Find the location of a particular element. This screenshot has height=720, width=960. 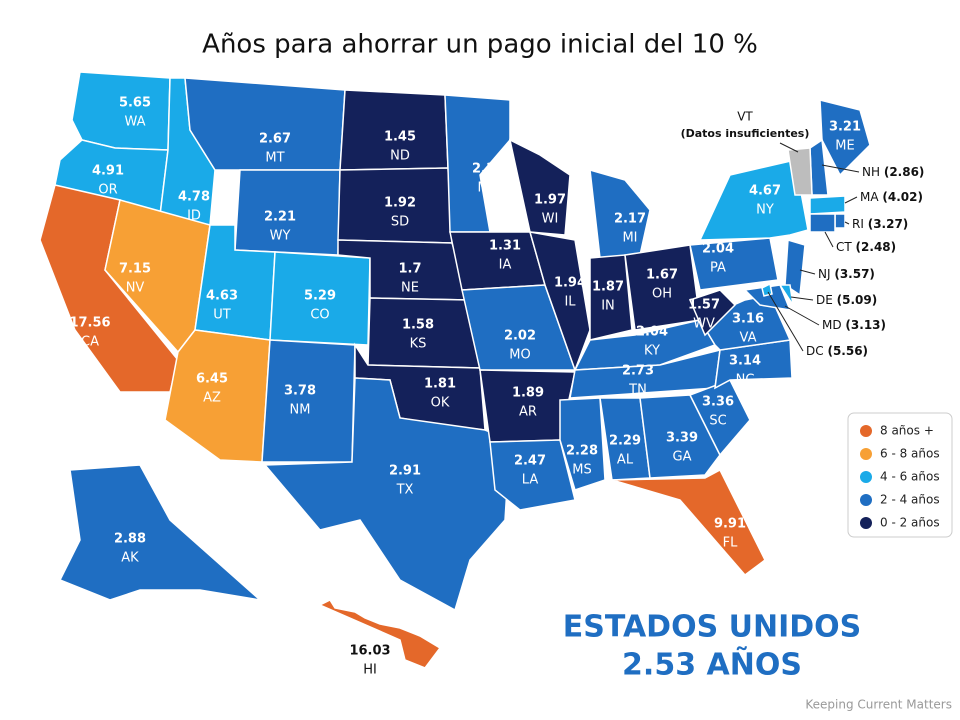

state-abbr: NV is located at coordinates (135, 288).